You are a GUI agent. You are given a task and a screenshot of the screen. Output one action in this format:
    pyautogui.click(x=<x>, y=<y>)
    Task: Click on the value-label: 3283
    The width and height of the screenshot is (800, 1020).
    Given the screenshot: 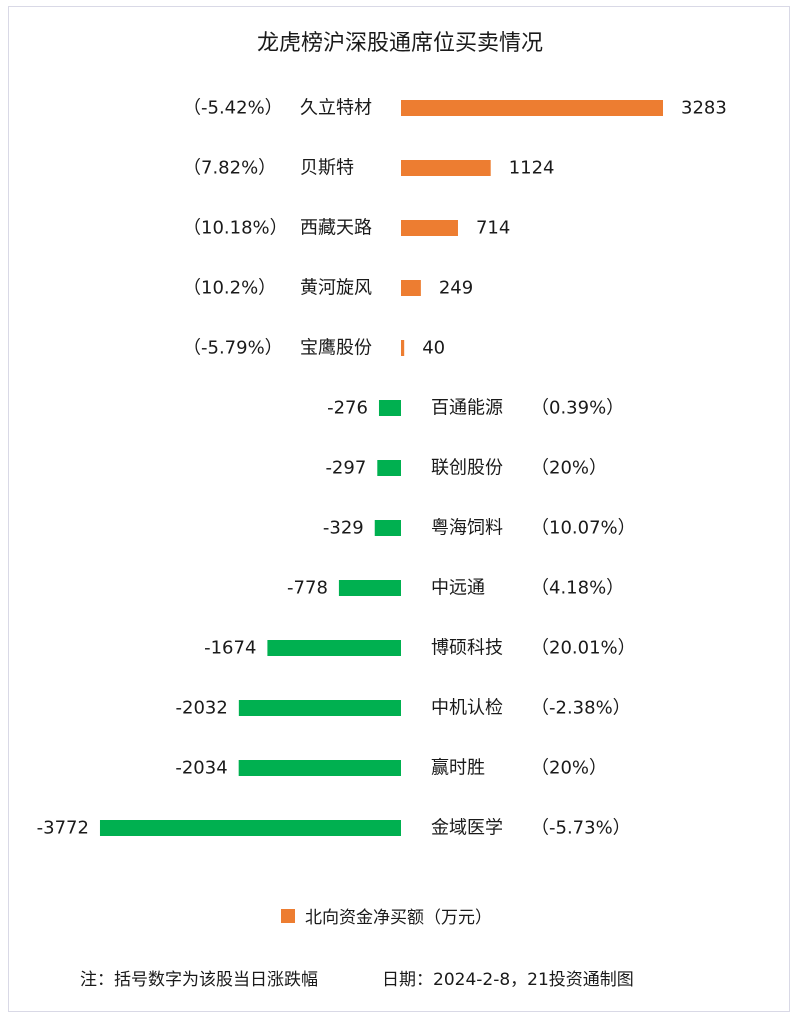 What is the action you would take?
    pyautogui.click(x=704, y=108)
    